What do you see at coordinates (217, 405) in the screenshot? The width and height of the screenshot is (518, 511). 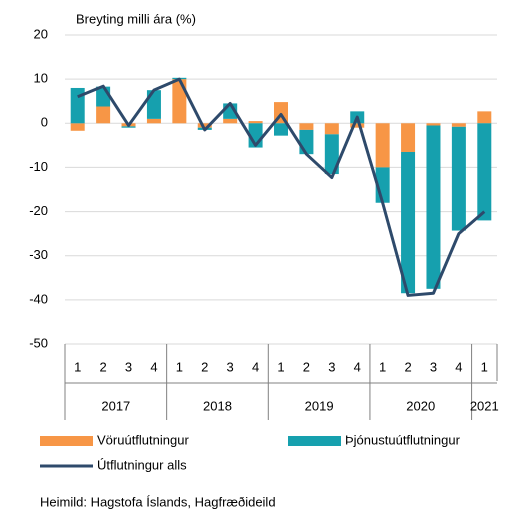 I see `x-group-label: 2018` at bounding box center [217, 405].